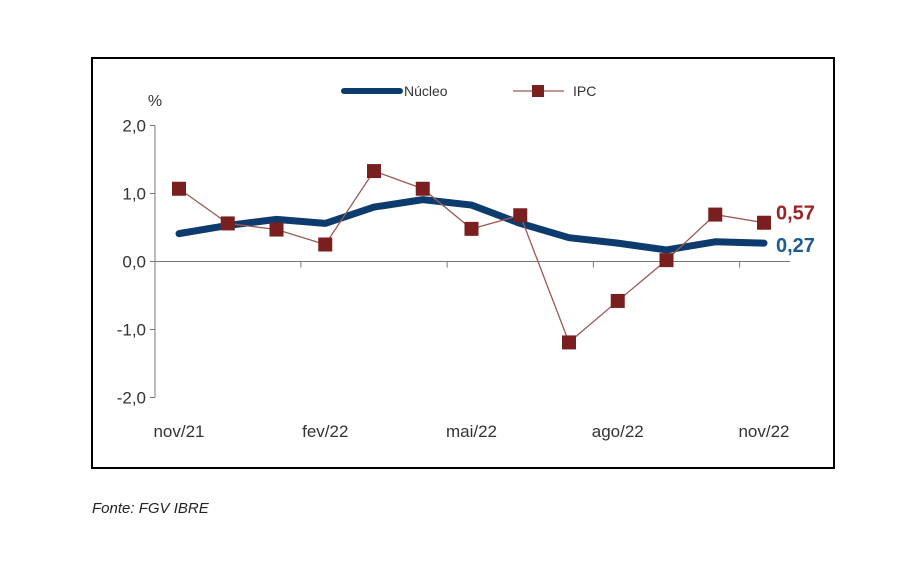 Image resolution: width=911 pixels, height=570 pixels. I want to click on legend-nucleo-label: Núcleo, so click(426, 91).